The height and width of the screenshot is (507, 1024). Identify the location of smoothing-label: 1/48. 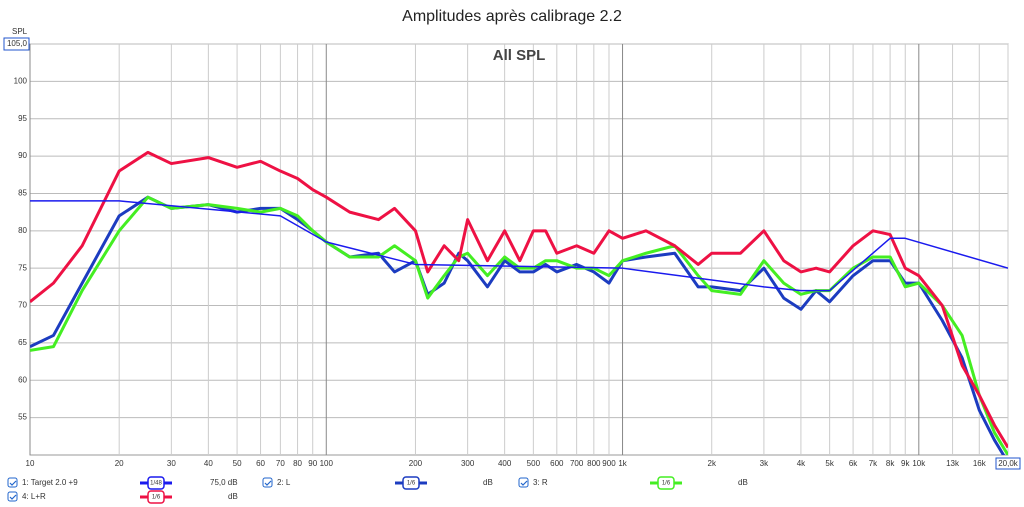
(156, 484).